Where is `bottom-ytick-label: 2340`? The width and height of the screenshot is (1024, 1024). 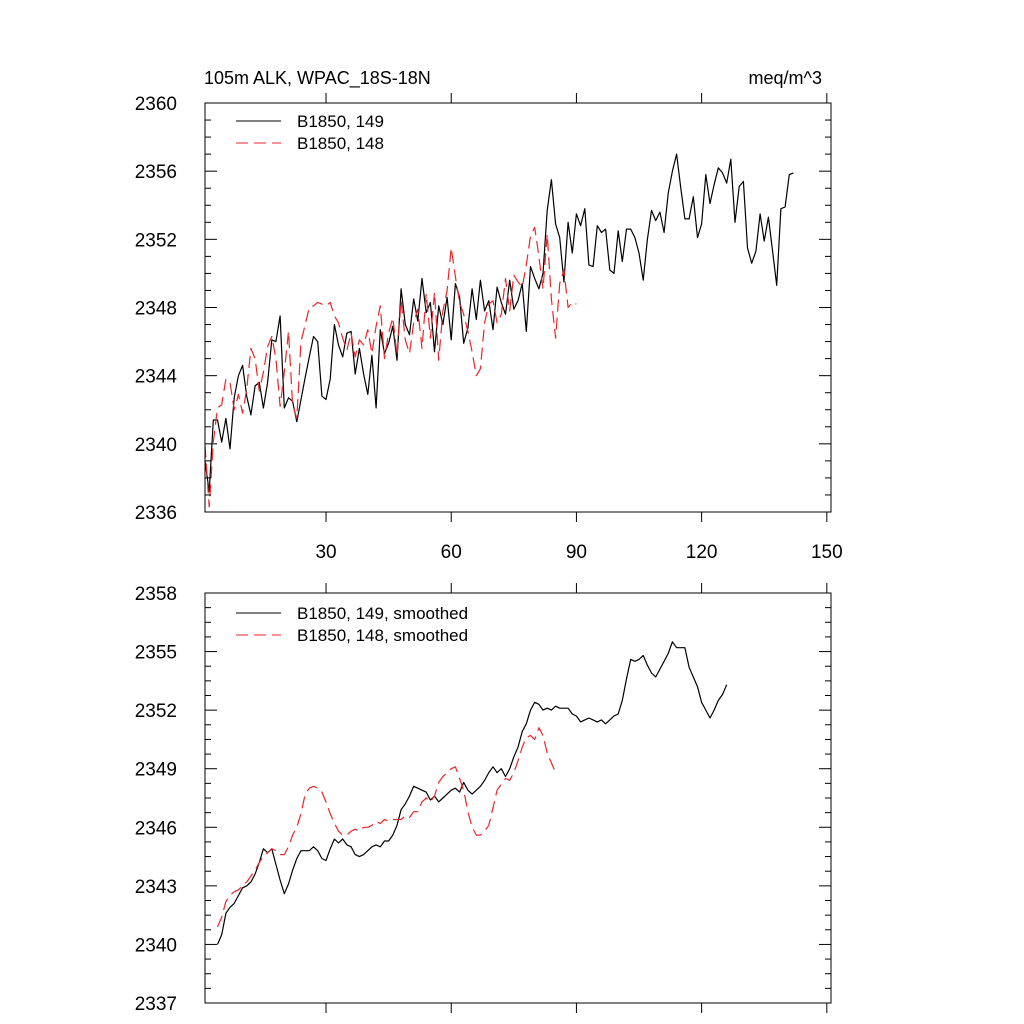 bottom-ytick-label: 2340 is located at coordinates (156, 945).